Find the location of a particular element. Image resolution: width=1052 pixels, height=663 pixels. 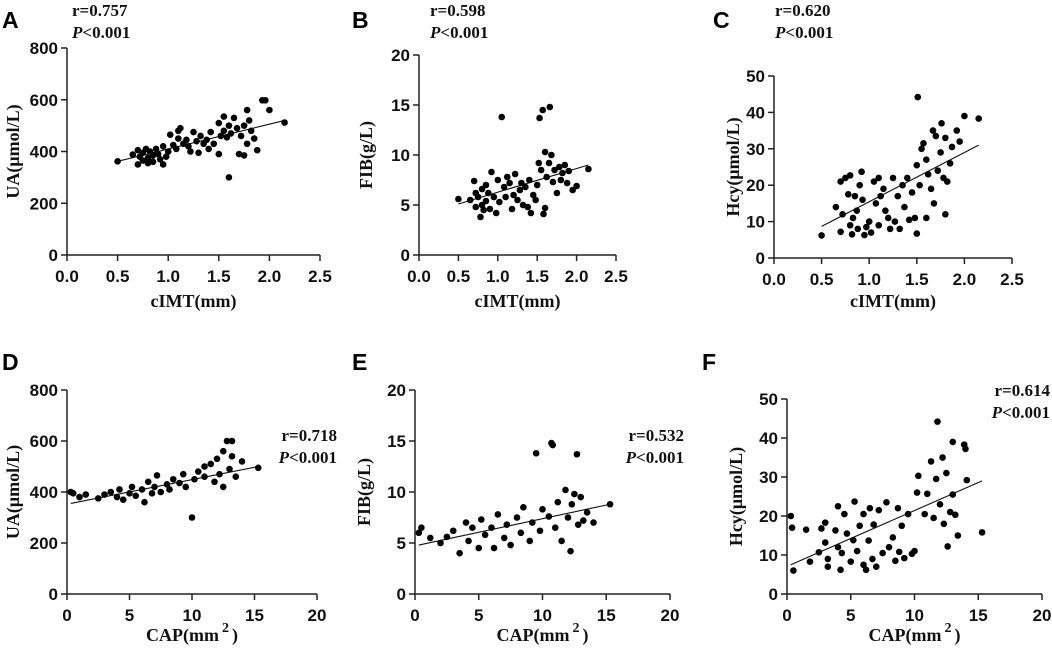

y-tick-label: 50 is located at coordinates (768, 399).